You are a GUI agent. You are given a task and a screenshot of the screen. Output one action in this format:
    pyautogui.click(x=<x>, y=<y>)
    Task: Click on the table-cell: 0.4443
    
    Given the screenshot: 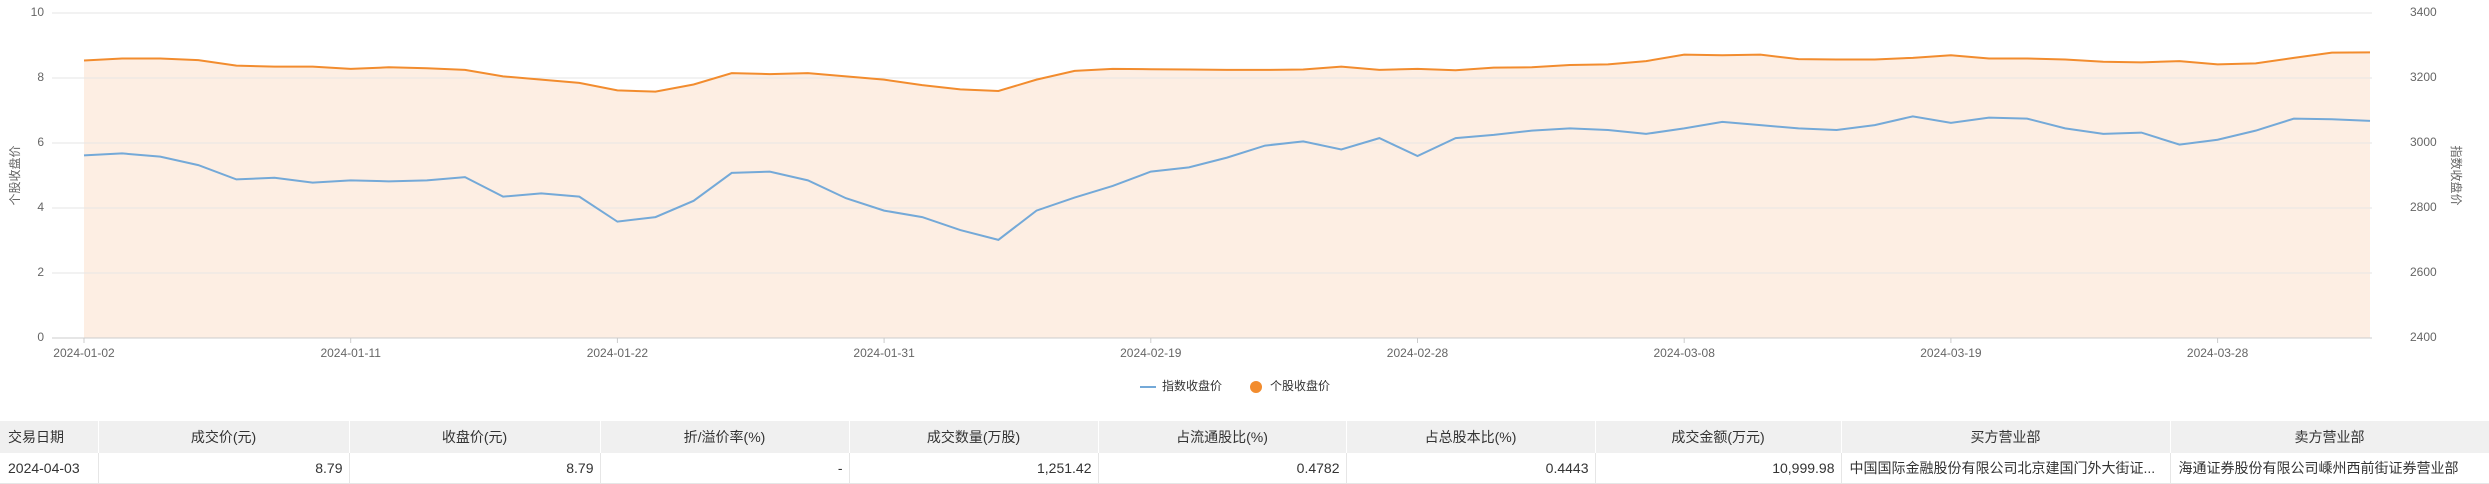 What is the action you would take?
    pyautogui.click(x=1471, y=468)
    